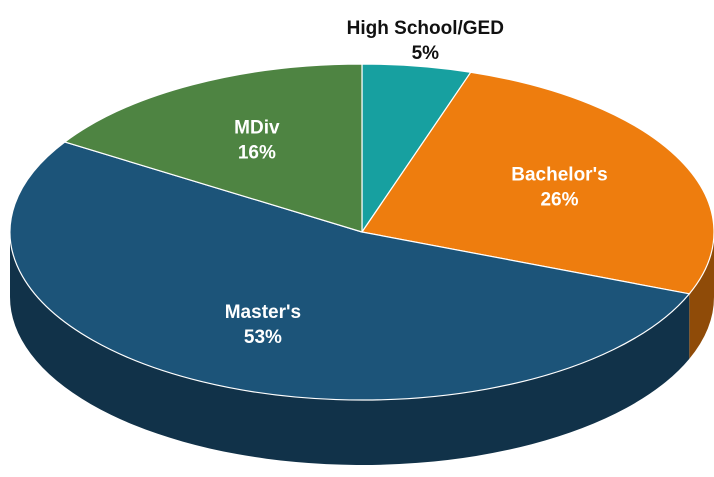 This screenshot has width=714, height=477. What do you see at coordinates (213, 148) in the screenshot?
I see `pie-slice` at bounding box center [213, 148].